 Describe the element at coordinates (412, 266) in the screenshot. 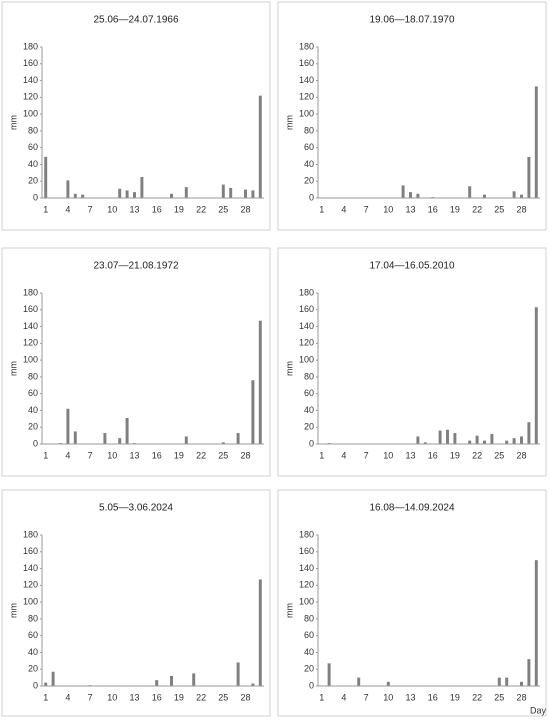

I see `chart-title: 17.04—16.05.2010` at that location.